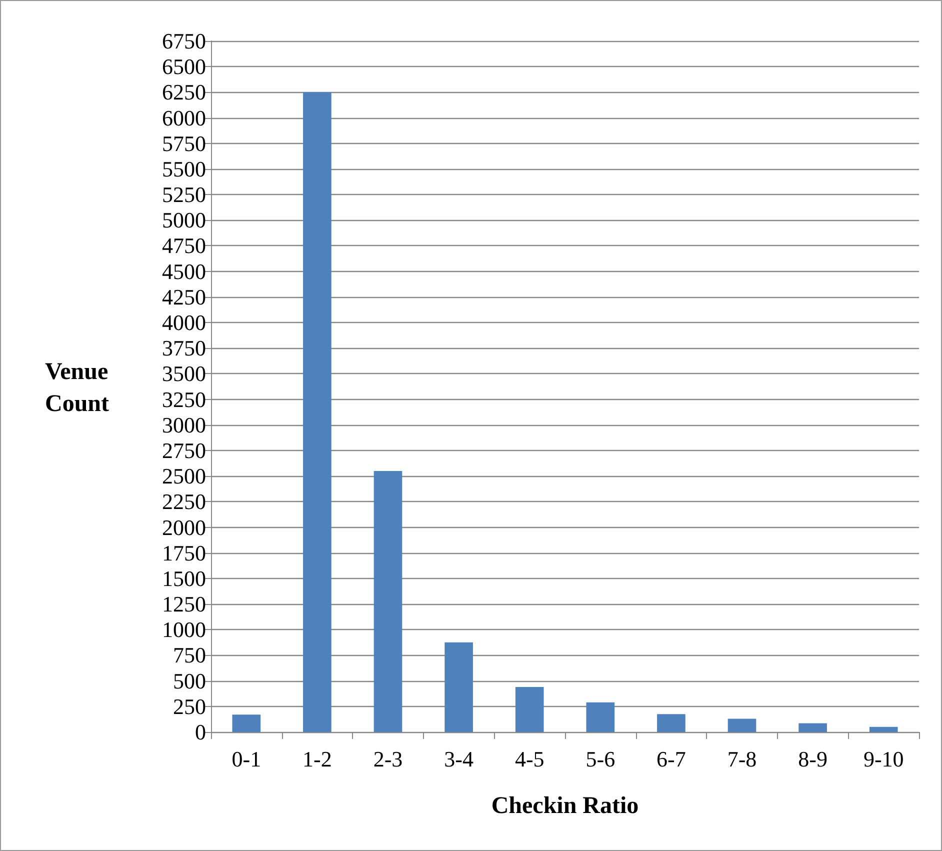 The width and height of the screenshot is (942, 851). I want to click on x-tick-label: 1-2, so click(317, 759).